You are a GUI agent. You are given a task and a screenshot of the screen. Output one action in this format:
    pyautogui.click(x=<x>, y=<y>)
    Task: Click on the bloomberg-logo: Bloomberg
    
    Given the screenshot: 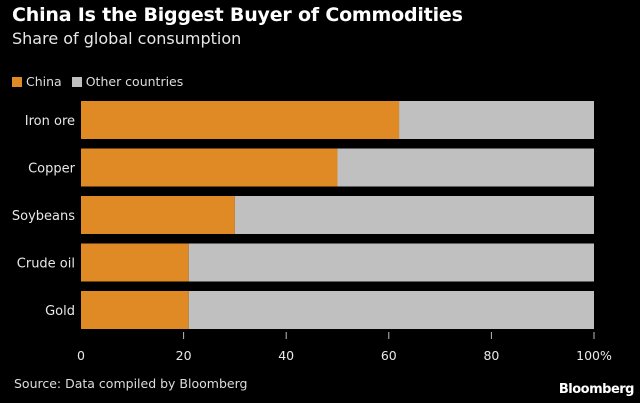 What is the action you would take?
    pyautogui.click(x=596, y=389)
    